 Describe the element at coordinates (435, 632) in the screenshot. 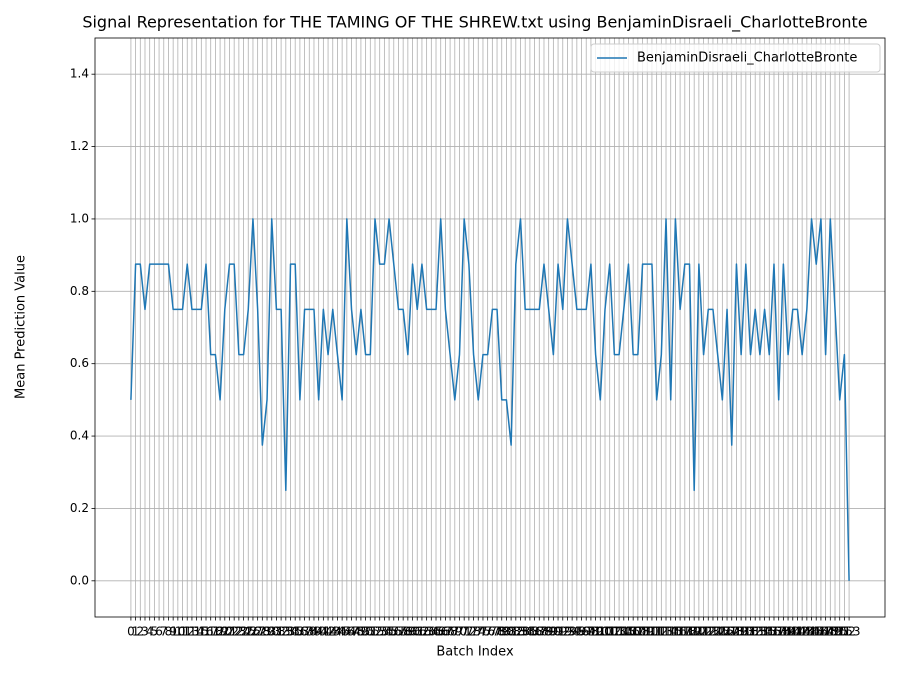

I see `x-tick-label: 65` at that location.